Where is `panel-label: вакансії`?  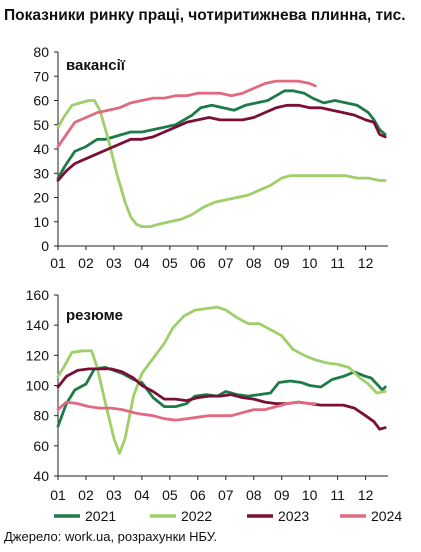
panel-label: вакансії is located at coordinates (96, 65).